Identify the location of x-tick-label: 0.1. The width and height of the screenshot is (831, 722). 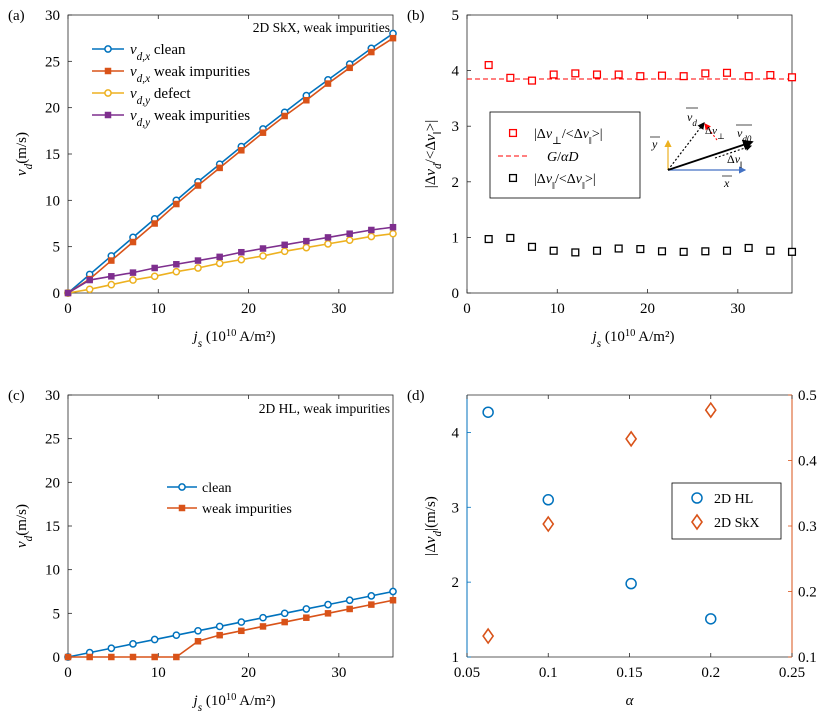
(548, 673).